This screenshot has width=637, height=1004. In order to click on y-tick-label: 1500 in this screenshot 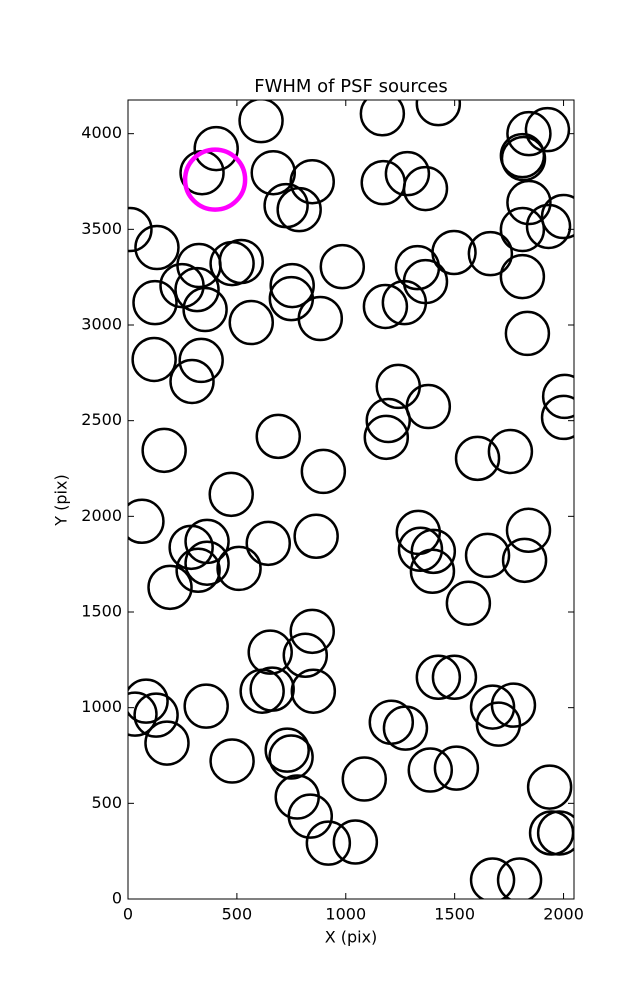, I will do `click(101, 611)`.